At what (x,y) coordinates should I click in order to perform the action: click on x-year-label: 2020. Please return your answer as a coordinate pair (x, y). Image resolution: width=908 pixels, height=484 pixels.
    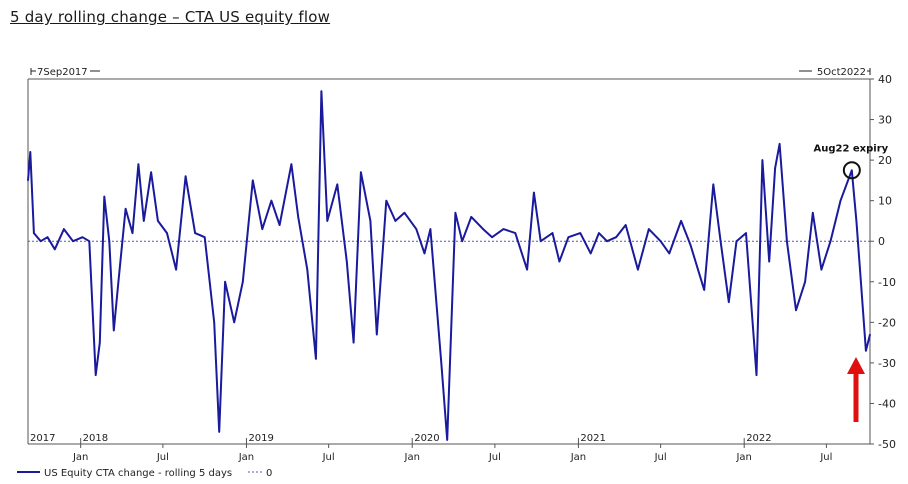
    Looking at the image, I should click on (426, 438).